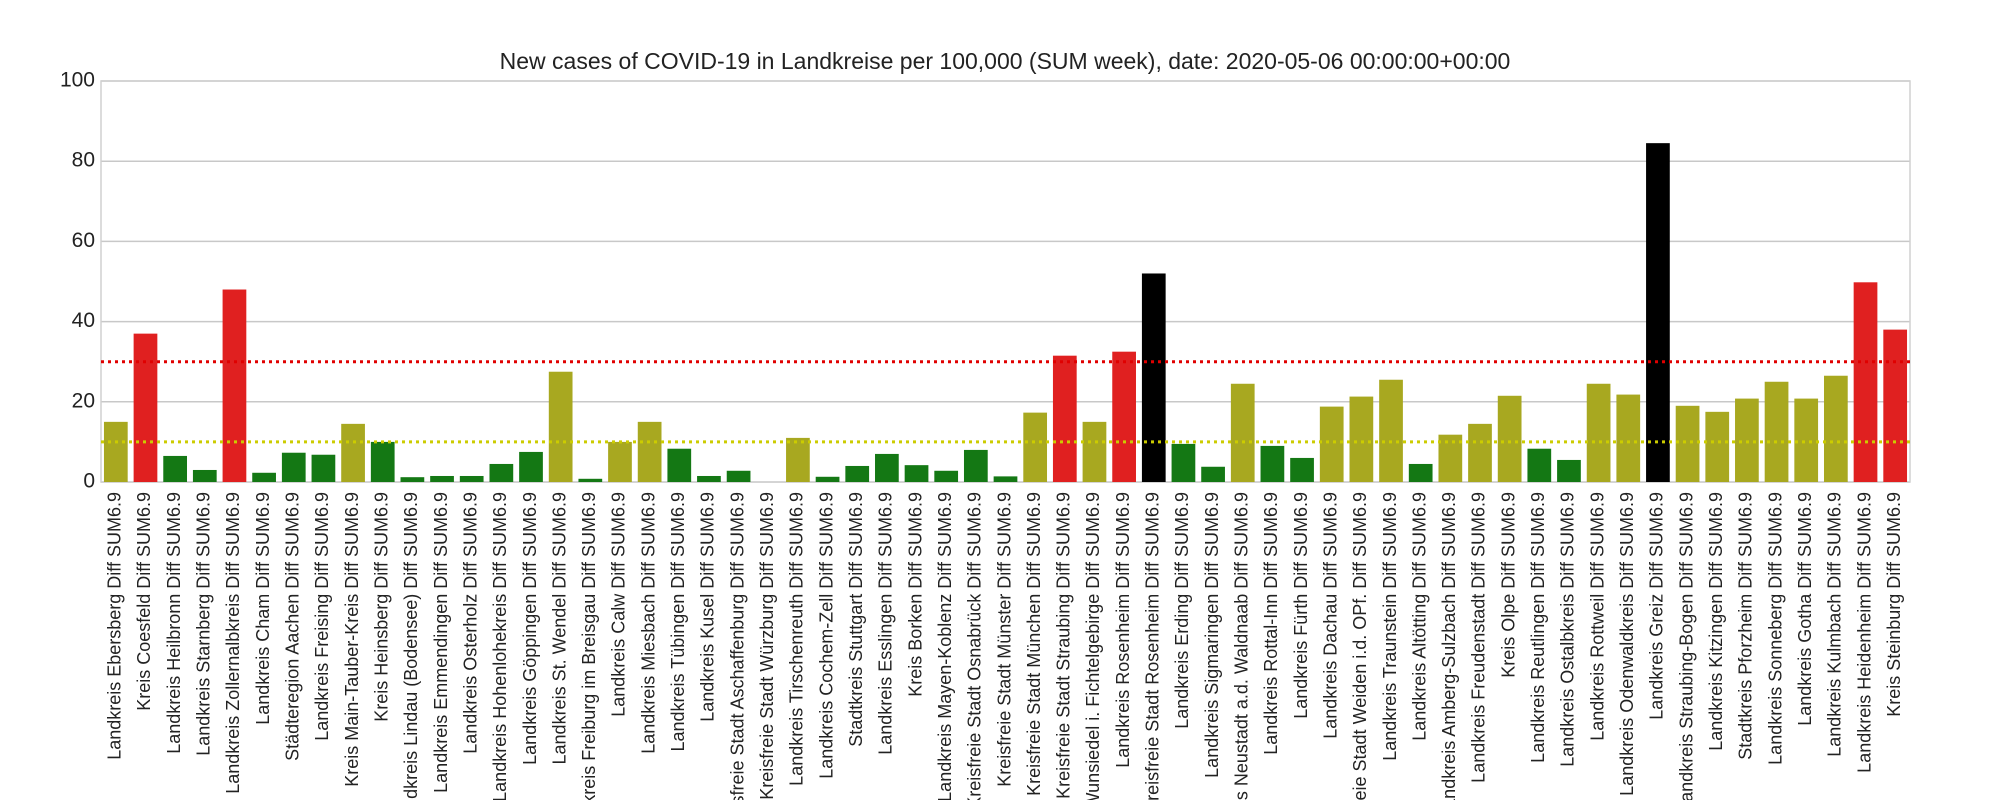  What do you see at coordinates (945, 646) in the screenshot?
I see `x-tick-label: Landkreis Mayen-Koblenz Diff SUM6.9` at bounding box center [945, 646].